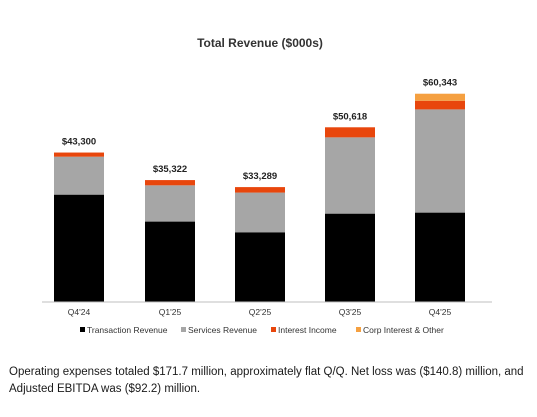 The height and width of the screenshot is (417, 537). What do you see at coordinates (260, 43) in the screenshot?
I see `chart-title: Total Revenue ($000s)` at bounding box center [260, 43].